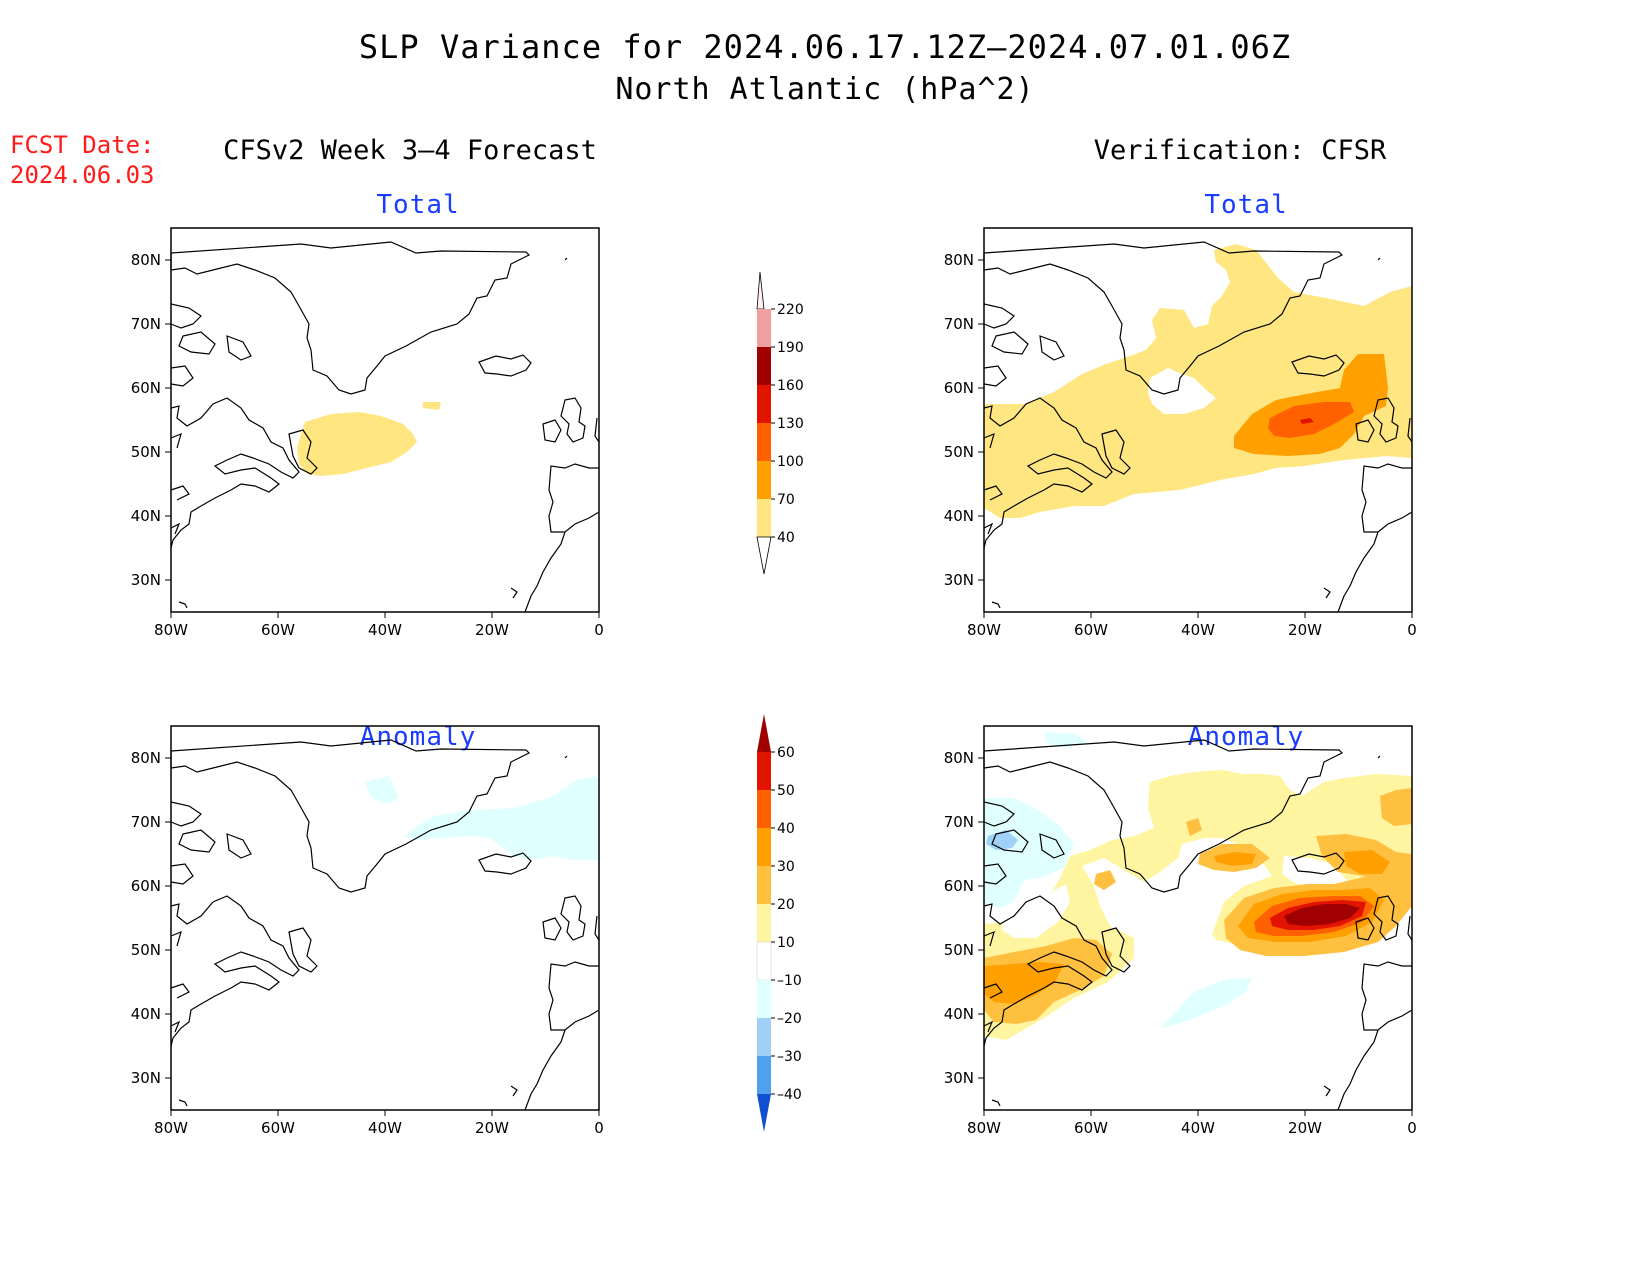 The height and width of the screenshot is (1275, 1650). Describe the element at coordinates (764, 555) in the screenshot. I see `colorbar-total-bottom-cap` at that location.